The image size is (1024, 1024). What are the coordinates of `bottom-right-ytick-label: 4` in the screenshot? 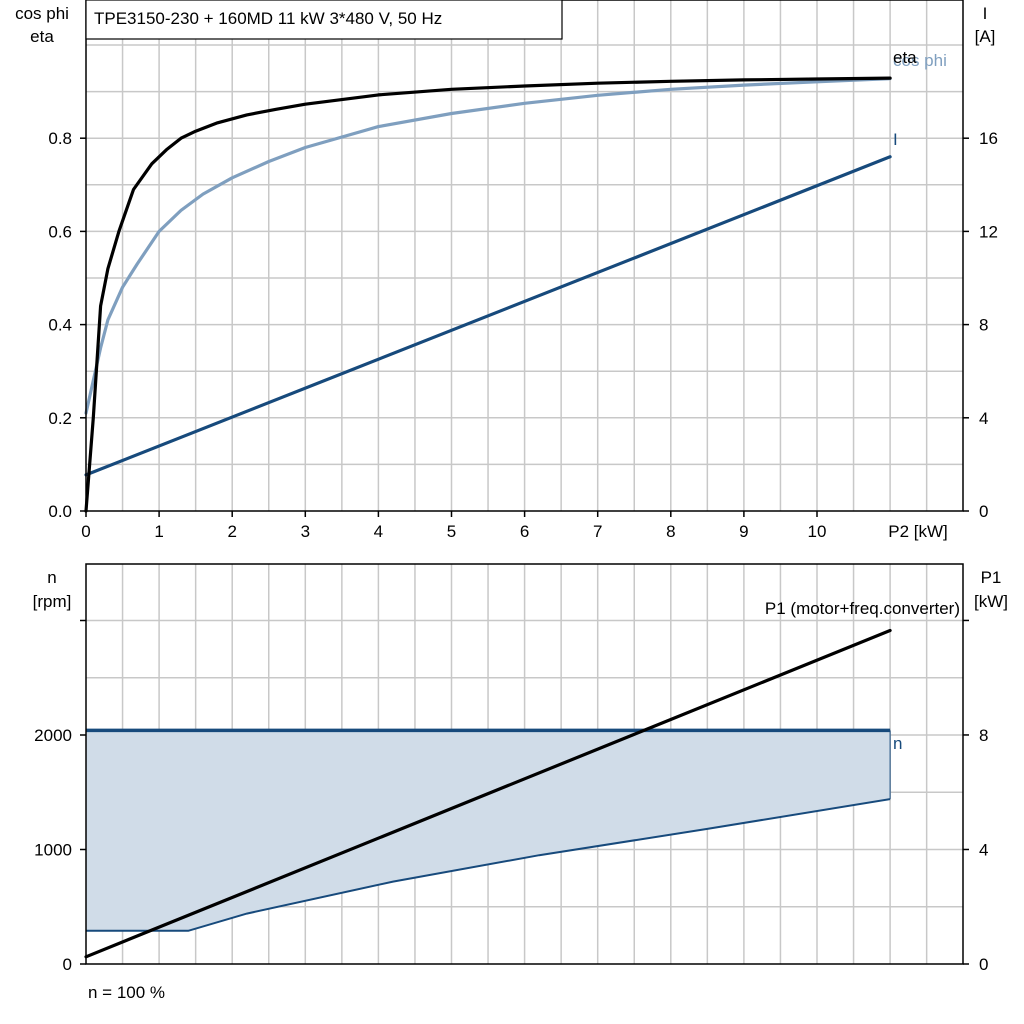 It's located at (983, 849).